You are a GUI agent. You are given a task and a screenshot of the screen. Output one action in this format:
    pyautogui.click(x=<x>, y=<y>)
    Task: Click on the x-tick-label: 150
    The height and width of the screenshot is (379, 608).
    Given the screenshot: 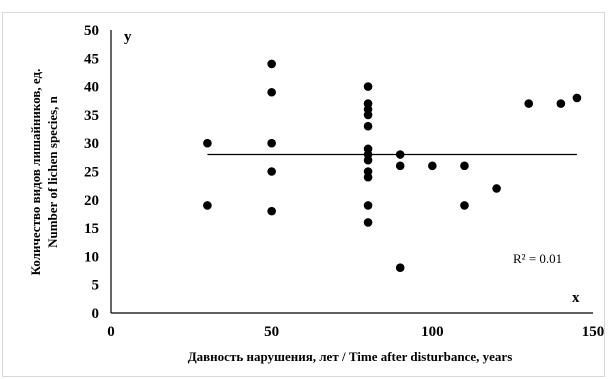 What is the action you would take?
    pyautogui.click(x=593, y=332)
    